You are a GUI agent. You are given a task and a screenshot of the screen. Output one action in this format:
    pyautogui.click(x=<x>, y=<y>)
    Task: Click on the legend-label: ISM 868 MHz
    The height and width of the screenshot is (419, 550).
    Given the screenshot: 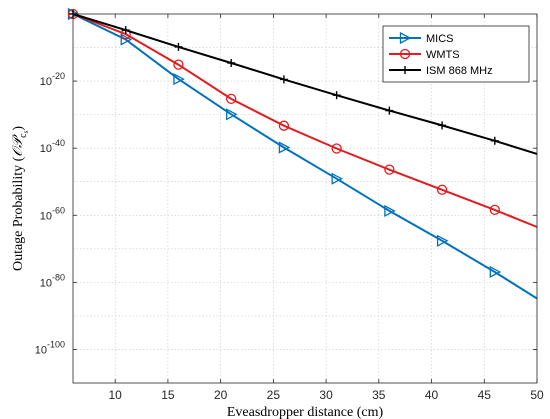 What is the action you would take?
    pyautogui.click(x=459, y=71)
    